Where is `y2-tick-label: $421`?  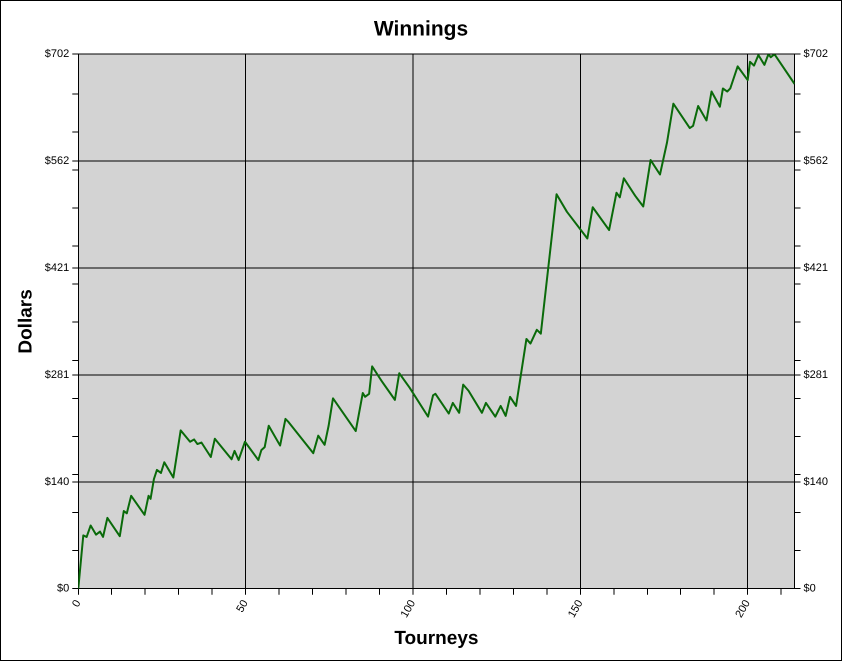
y2-tick-label: $421 is located at coordinates (816, 268).